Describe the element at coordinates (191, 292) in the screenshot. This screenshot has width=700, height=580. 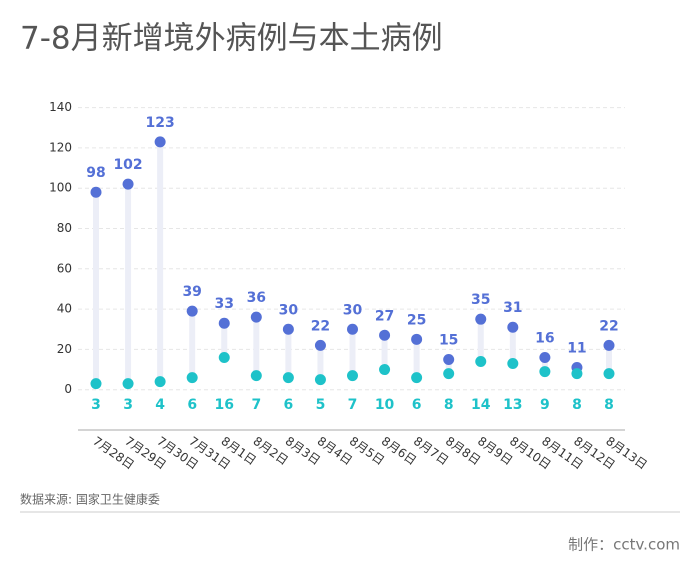
I see `value-label: 39` at that location.